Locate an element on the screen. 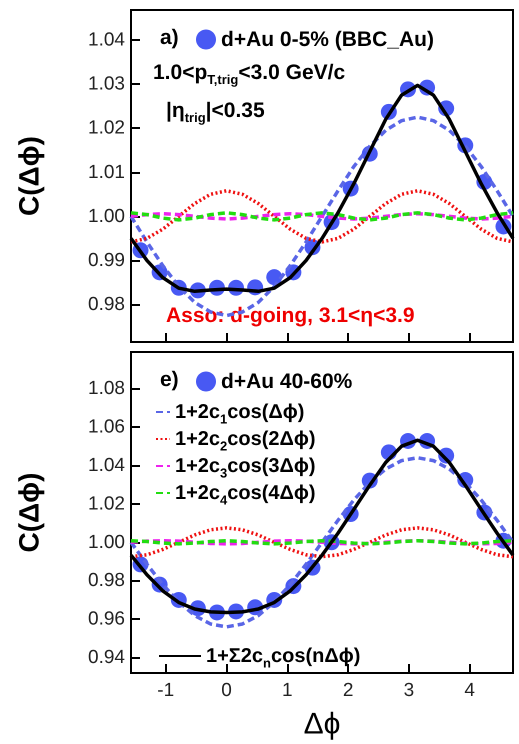  y-tick-label: 1.03 is located at coordinates (106, 84).